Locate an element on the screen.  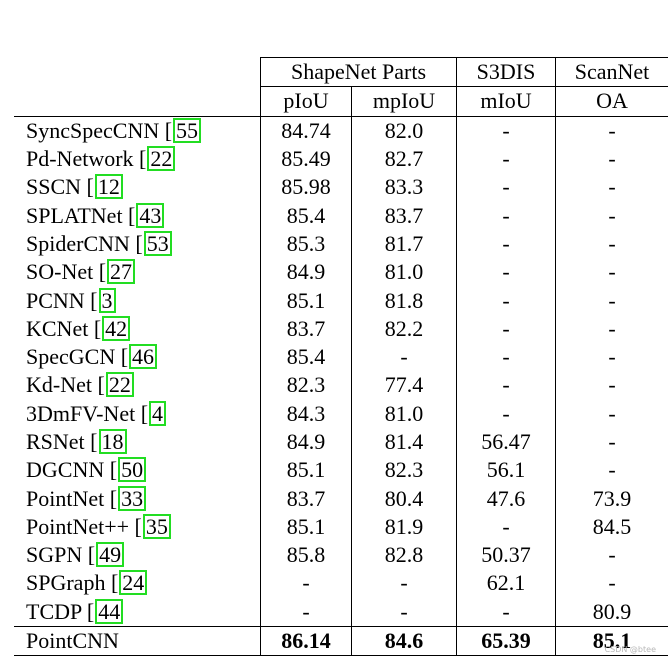
method-cell: SPGraph [24 is located at coordinates (137, 583).